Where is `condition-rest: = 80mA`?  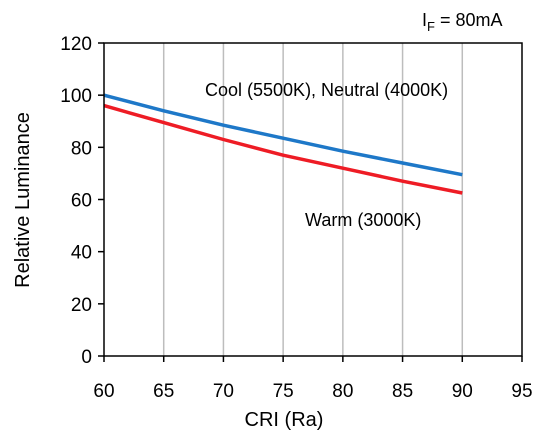
condition-rest: = 80mA is located at coordinates (469, 20).